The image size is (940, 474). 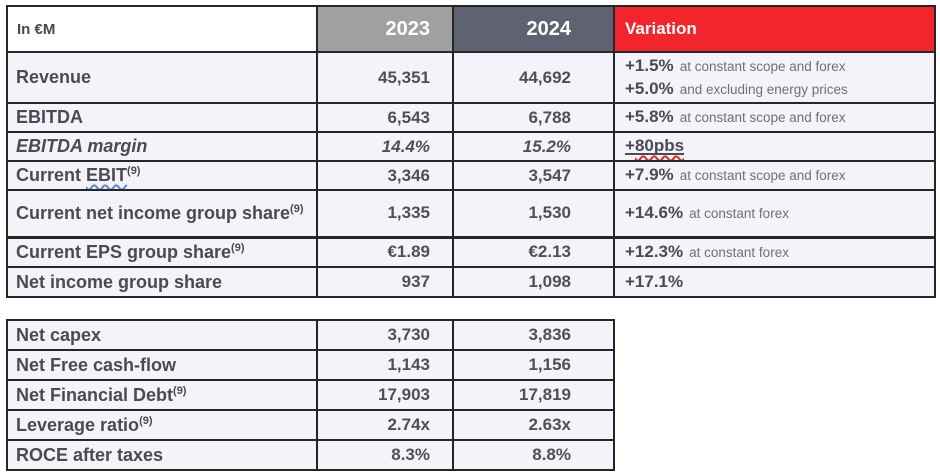 I want to click on year-2023-header-cell: 2023, so click(x=385, y=29).